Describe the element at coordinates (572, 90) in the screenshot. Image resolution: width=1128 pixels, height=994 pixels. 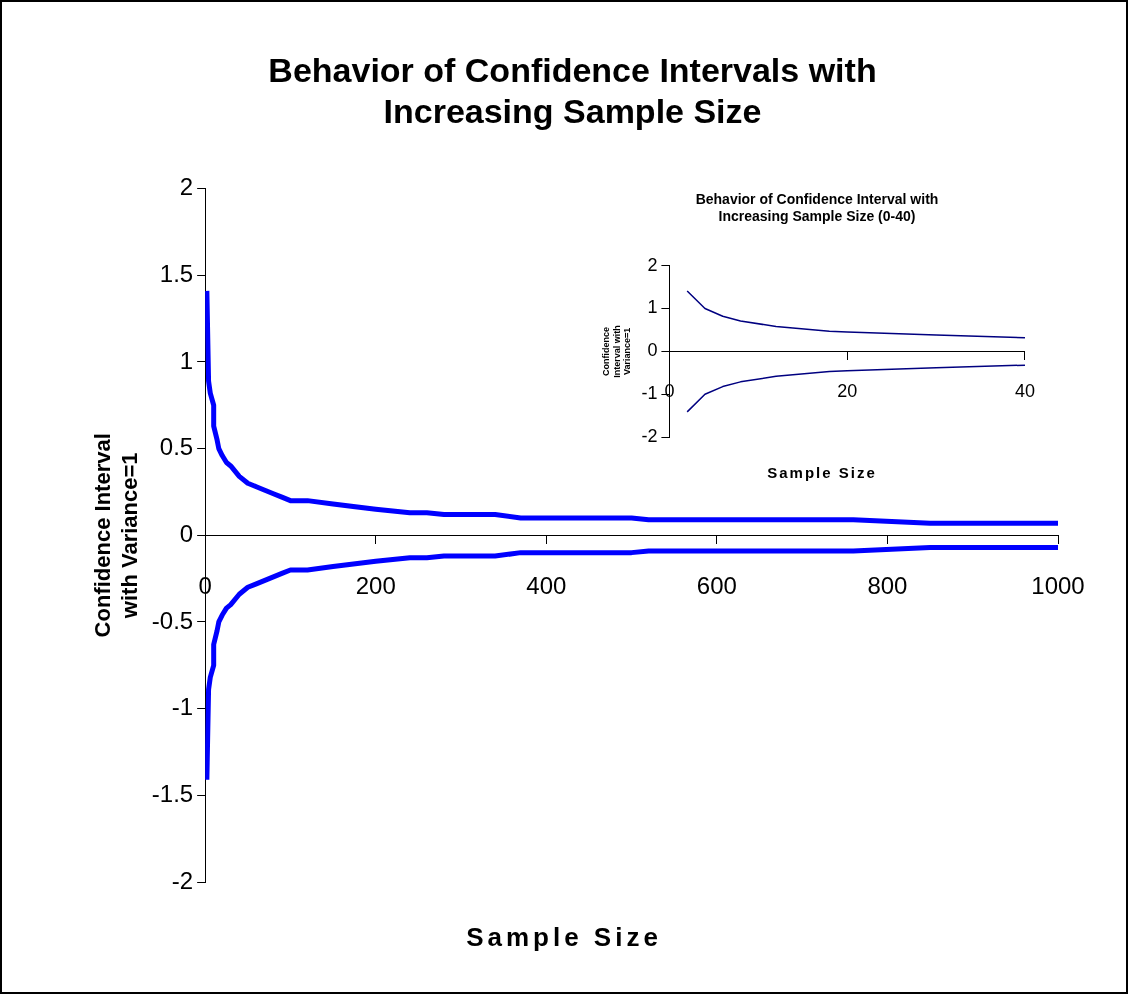
I see `chart-title: Behavior of Confidence Intervals with Increasing Sample Size` at that location.